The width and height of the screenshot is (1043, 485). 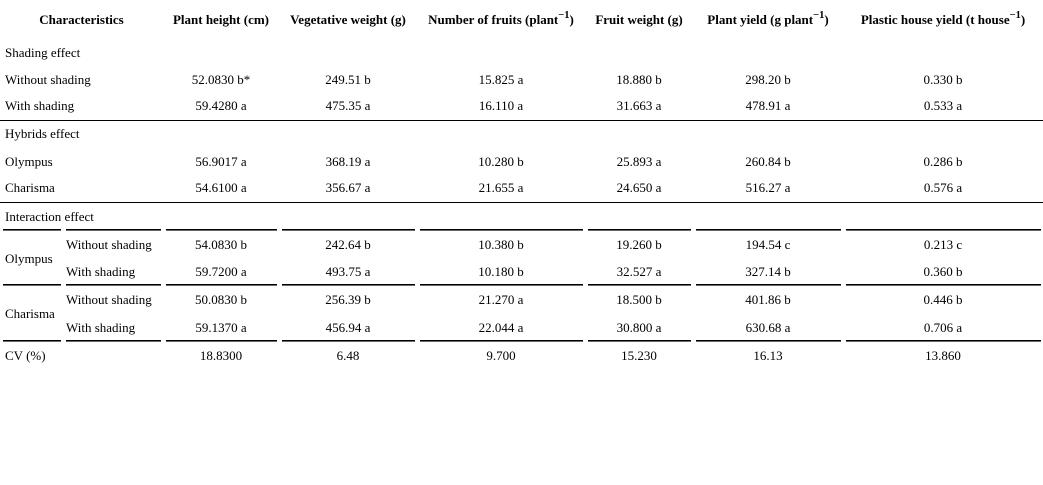 I want to click on section-title-text: Interaction effect, so click(x=49, y=216).